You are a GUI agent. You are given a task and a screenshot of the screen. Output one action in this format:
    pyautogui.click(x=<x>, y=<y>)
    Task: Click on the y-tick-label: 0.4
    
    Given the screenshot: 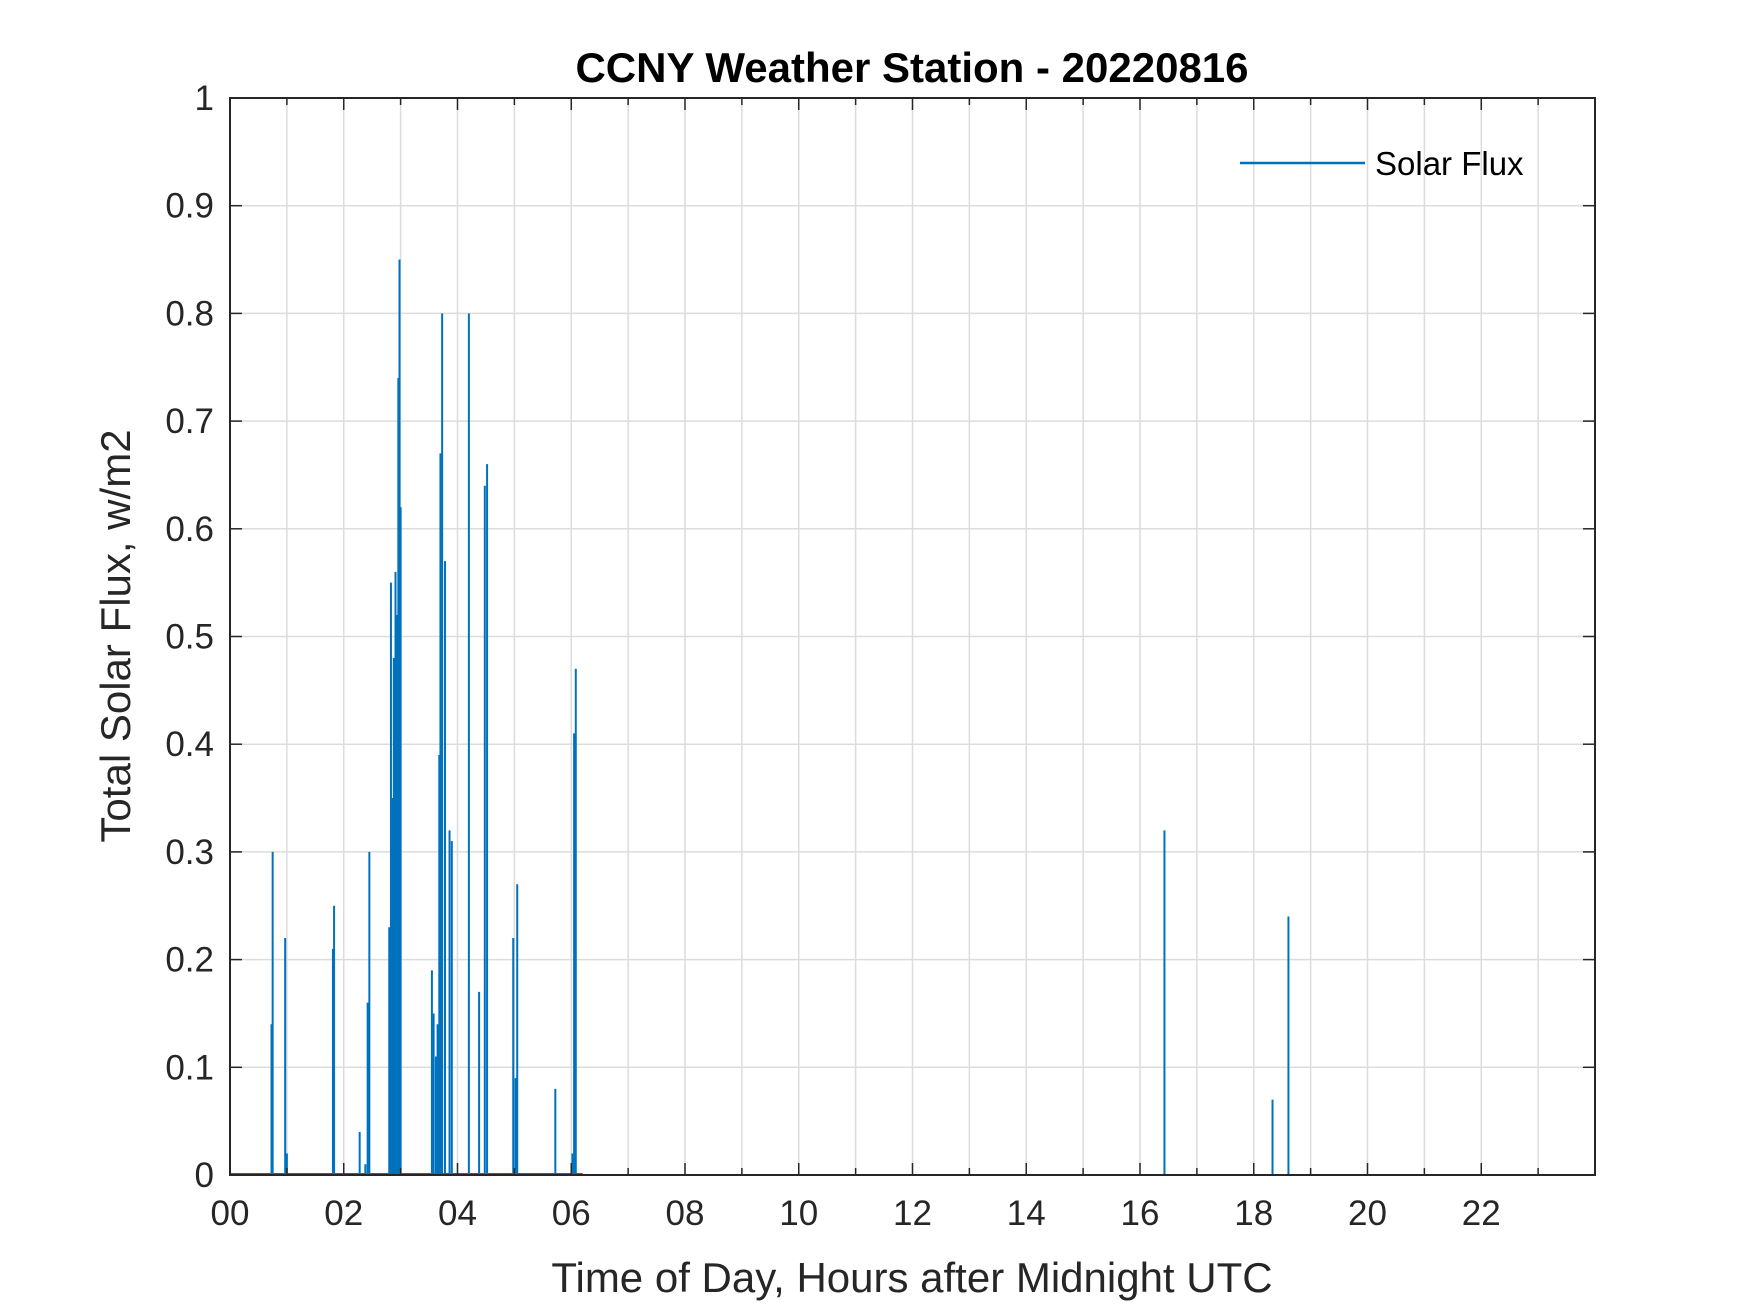 What is the action you would take?
    pyautogui.click(x=189, y=744)
    